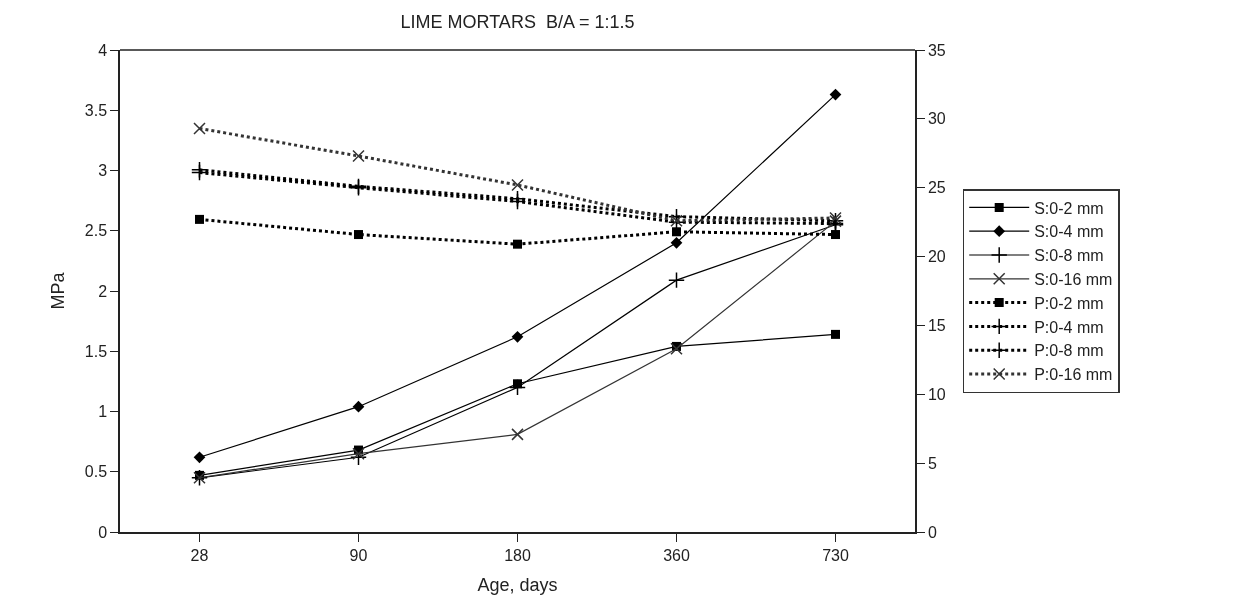 The height and width of the screenshot is (612, 1245). What do you see at coordinates (936, 257) in the screenshot?
I see `y2-tick-label: 20` at bounding box center [936, 257].